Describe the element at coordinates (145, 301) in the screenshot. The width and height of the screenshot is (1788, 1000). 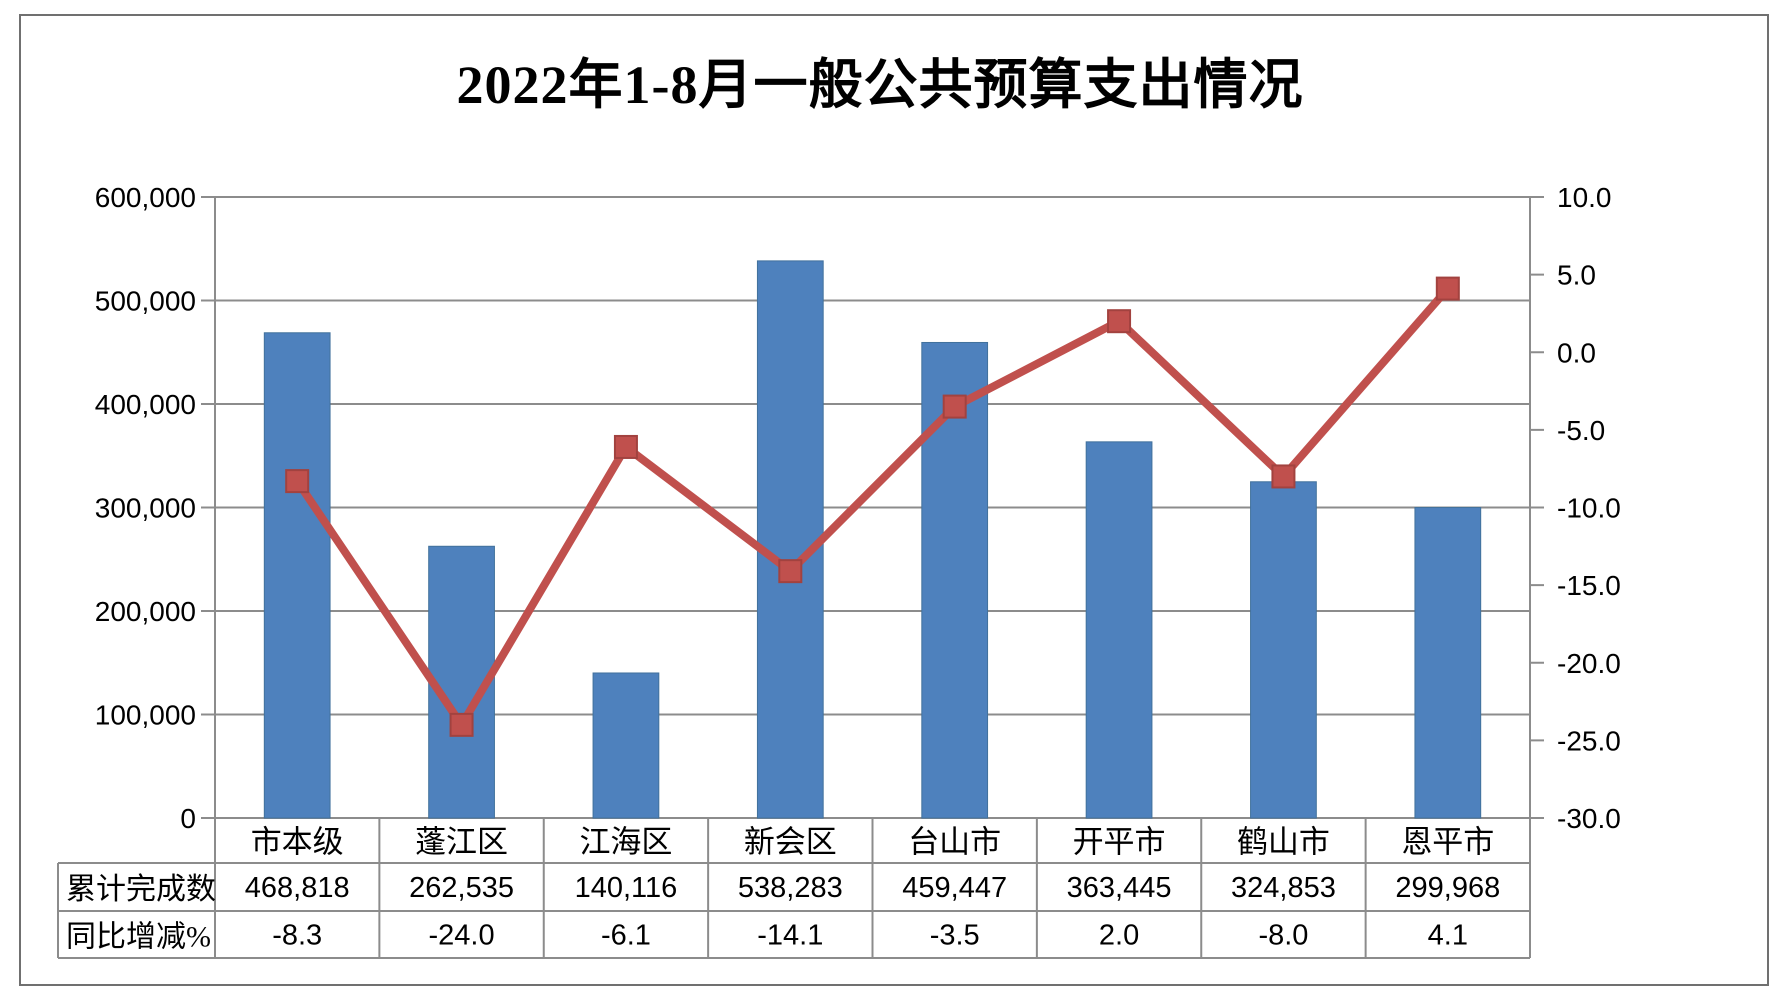
I see `left-axis-tick-label: 500,000` at that location.